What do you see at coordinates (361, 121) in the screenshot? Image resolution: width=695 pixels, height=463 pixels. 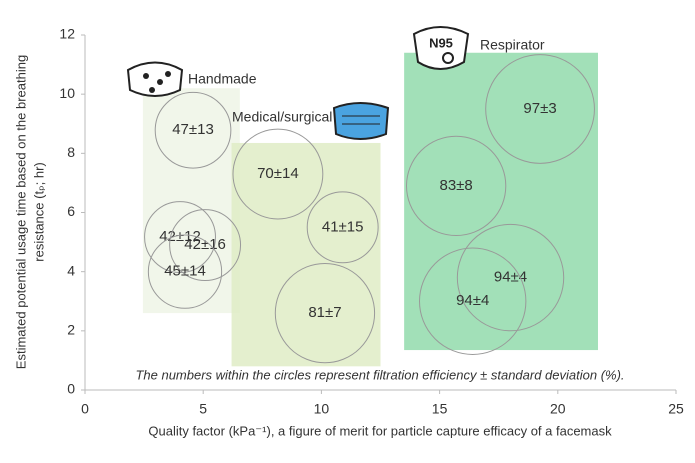 I see `surgical-icon` at bounding box center [361, 121].